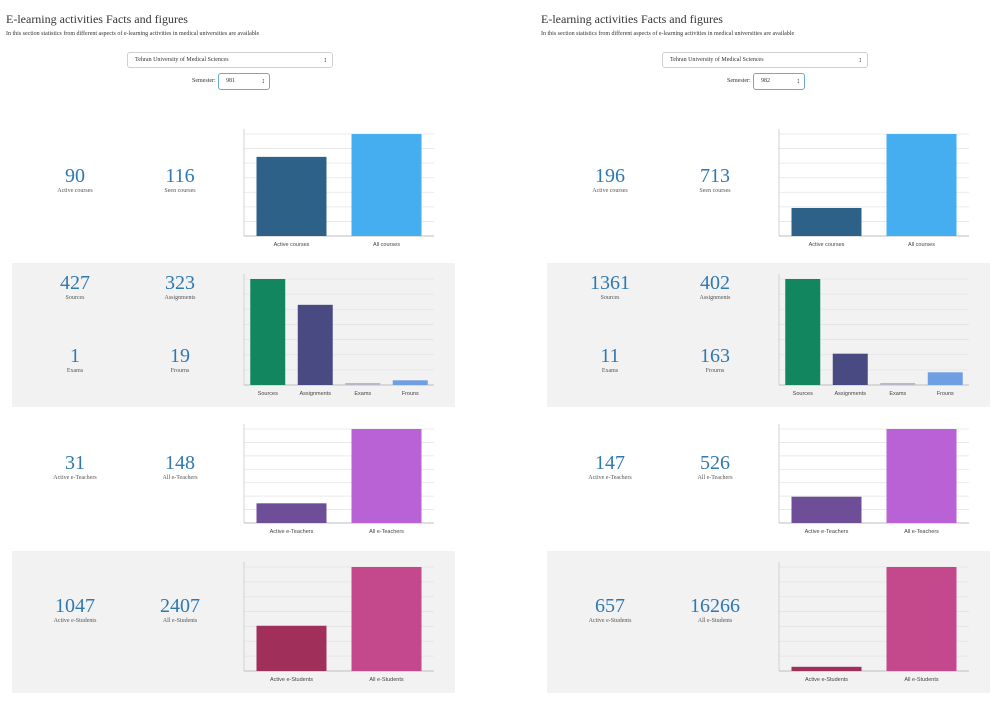 Image resolution: width=1000 pixels, height=713 pixels. What do you see at coordinates (75, 621) in the screenshot?
I see `stat-label: Active e-Students` at bounding box center [75, 621].